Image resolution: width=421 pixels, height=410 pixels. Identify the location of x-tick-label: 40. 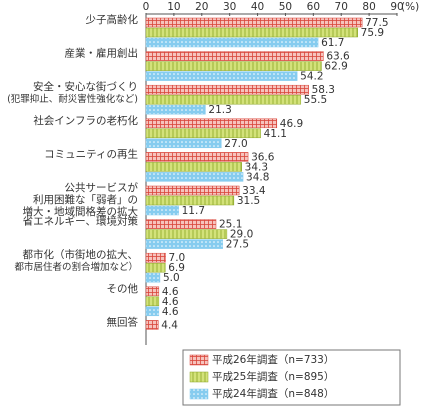
(257, 7).